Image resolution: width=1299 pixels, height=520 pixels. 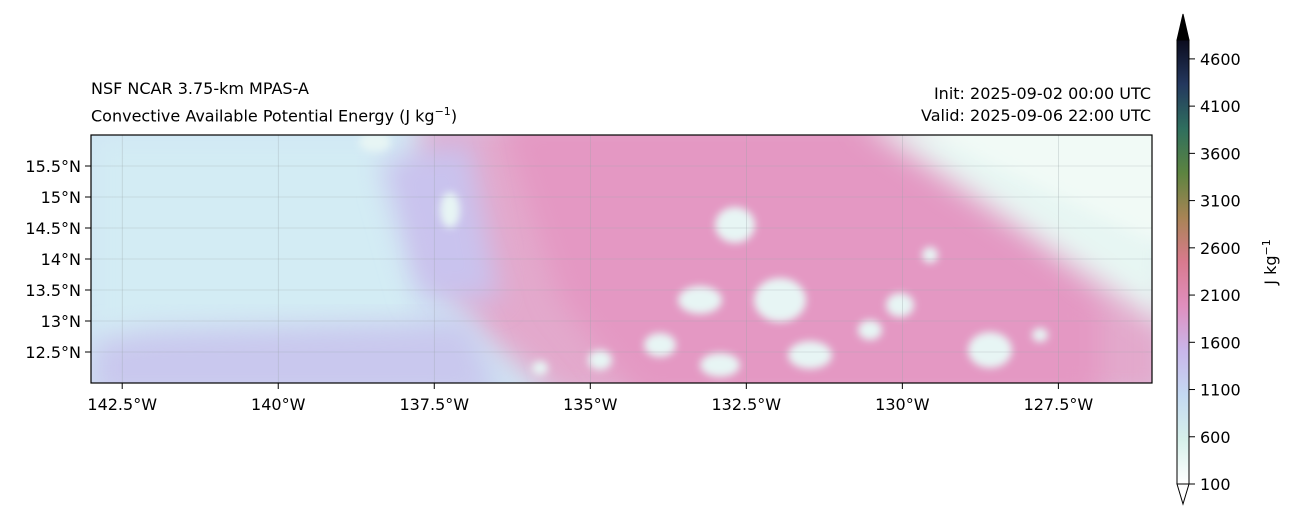 What do you see at coordinates (1215, 484) in the screenshot?
I see `colorbar-tick-label: 100` at bounding box center [1215, 484].